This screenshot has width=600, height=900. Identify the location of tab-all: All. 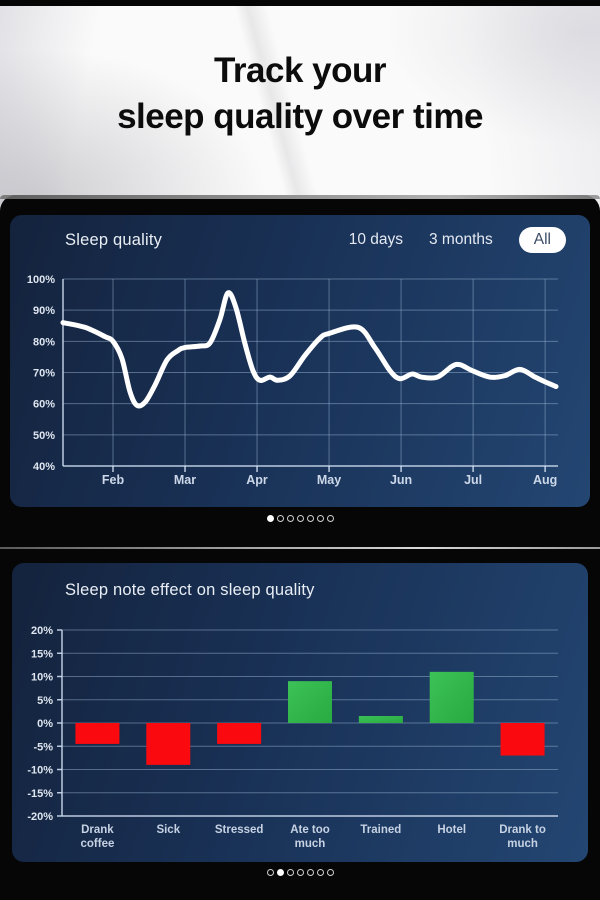
(542, 240).